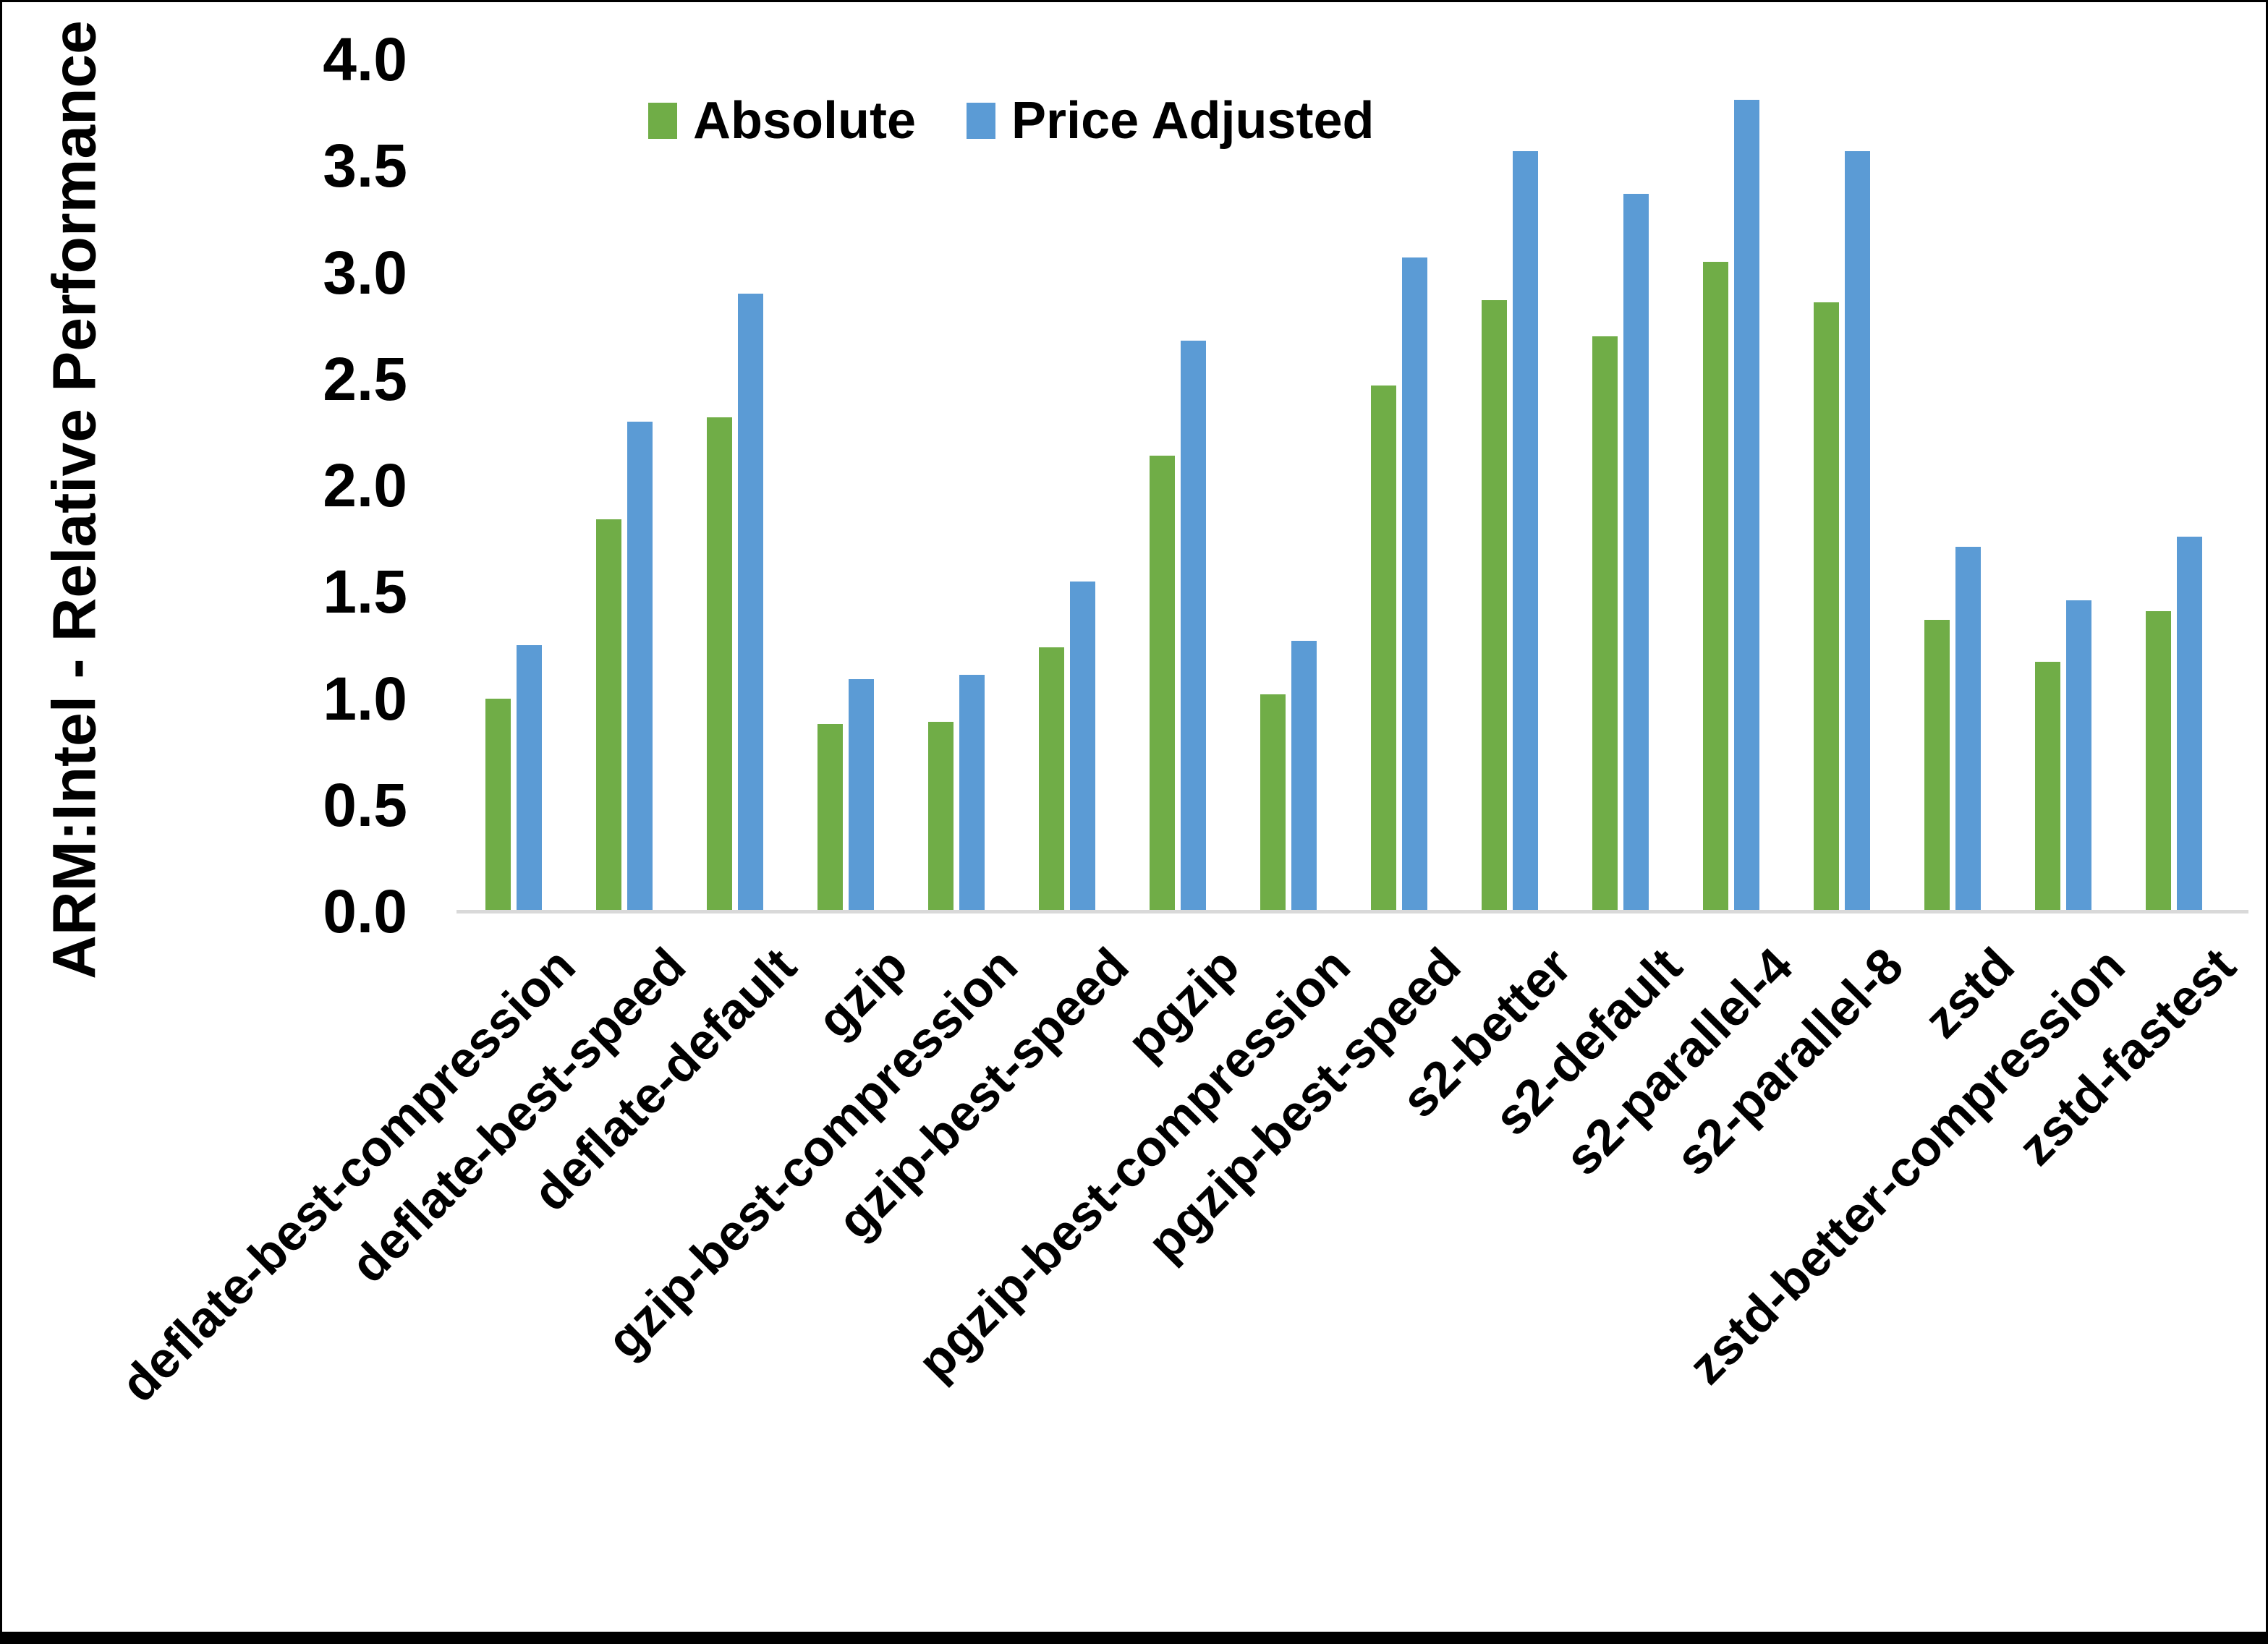 This screenshot has width=2268, height=1644. Describe the element at coordinates (1352, 911) in the screenshot. I see `x-axis-line` at that location.